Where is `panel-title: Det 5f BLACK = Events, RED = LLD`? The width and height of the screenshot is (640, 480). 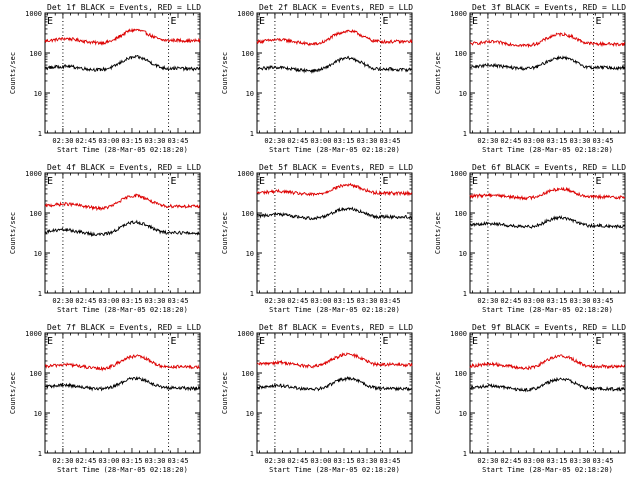 panel-title: Det 5f BLACK = Events, RED = LLD is located at coordinates (336, 167).